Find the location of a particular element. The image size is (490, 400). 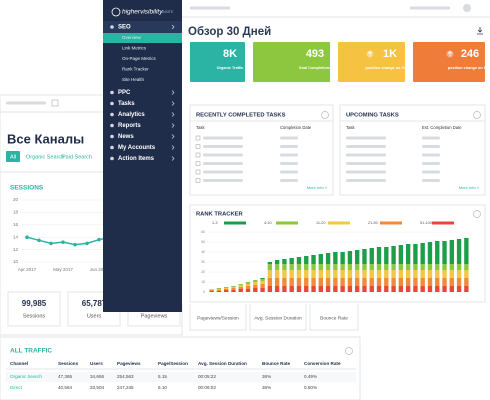

x-tick-label: Apr 2017 is located at coordinates (27, 269).